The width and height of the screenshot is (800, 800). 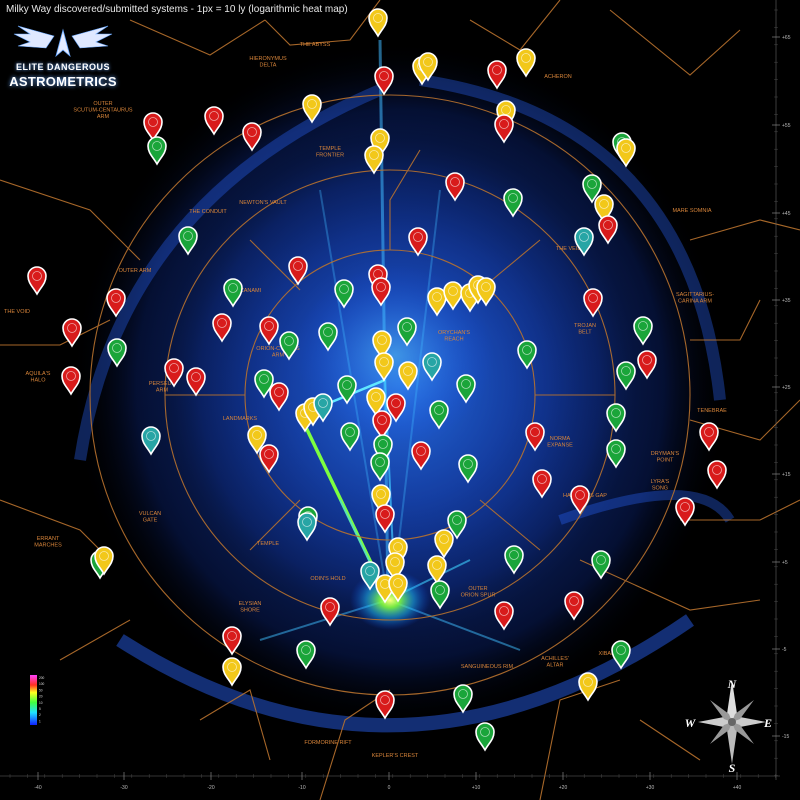 I want to click on legend-label: 200, so click(x=42, y=678).